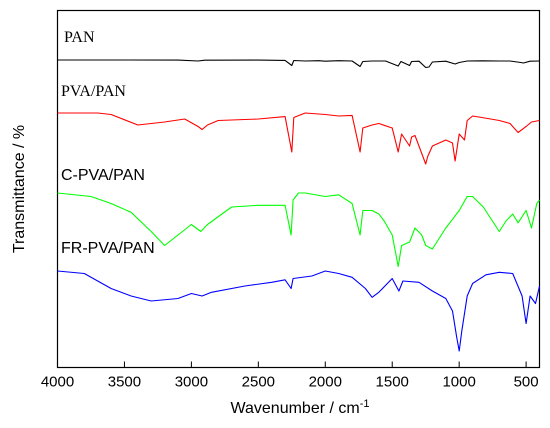 The width and height of the screenshot is (550, 428). I want to click on y-axis-title: Transmittance / %, so click(19, 189).